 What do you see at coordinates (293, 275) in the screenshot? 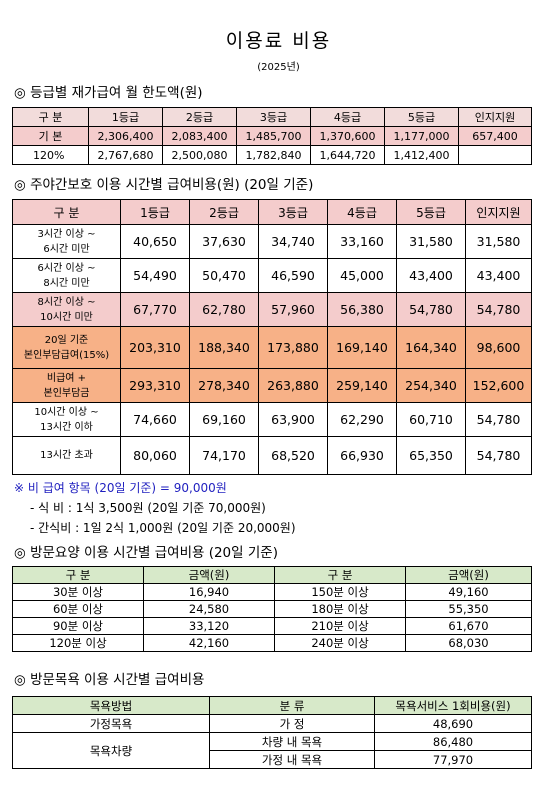
I see `table-cell: 46,590` at bounding box center [293, 275].